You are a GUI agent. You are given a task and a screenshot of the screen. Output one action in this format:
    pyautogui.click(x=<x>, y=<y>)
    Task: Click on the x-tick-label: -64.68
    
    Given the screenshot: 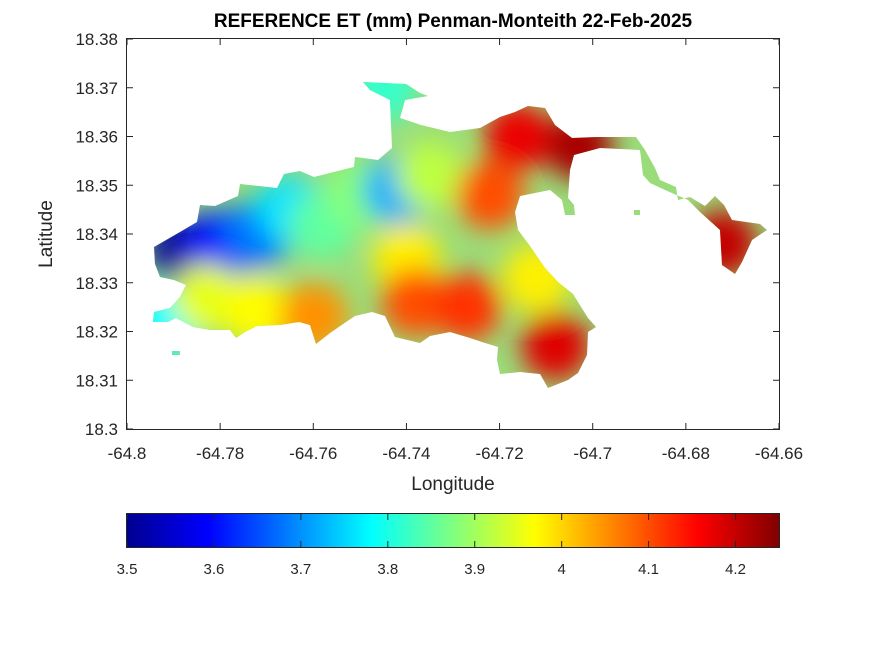 What is the action you would take?
    pyautogui.click(x=686, y=453)
    